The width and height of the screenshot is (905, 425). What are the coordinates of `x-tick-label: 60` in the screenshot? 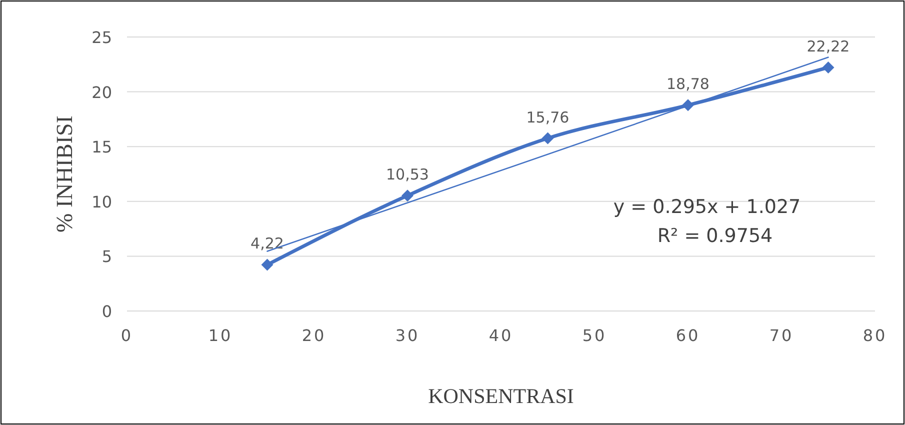 It's located at (688, 335).